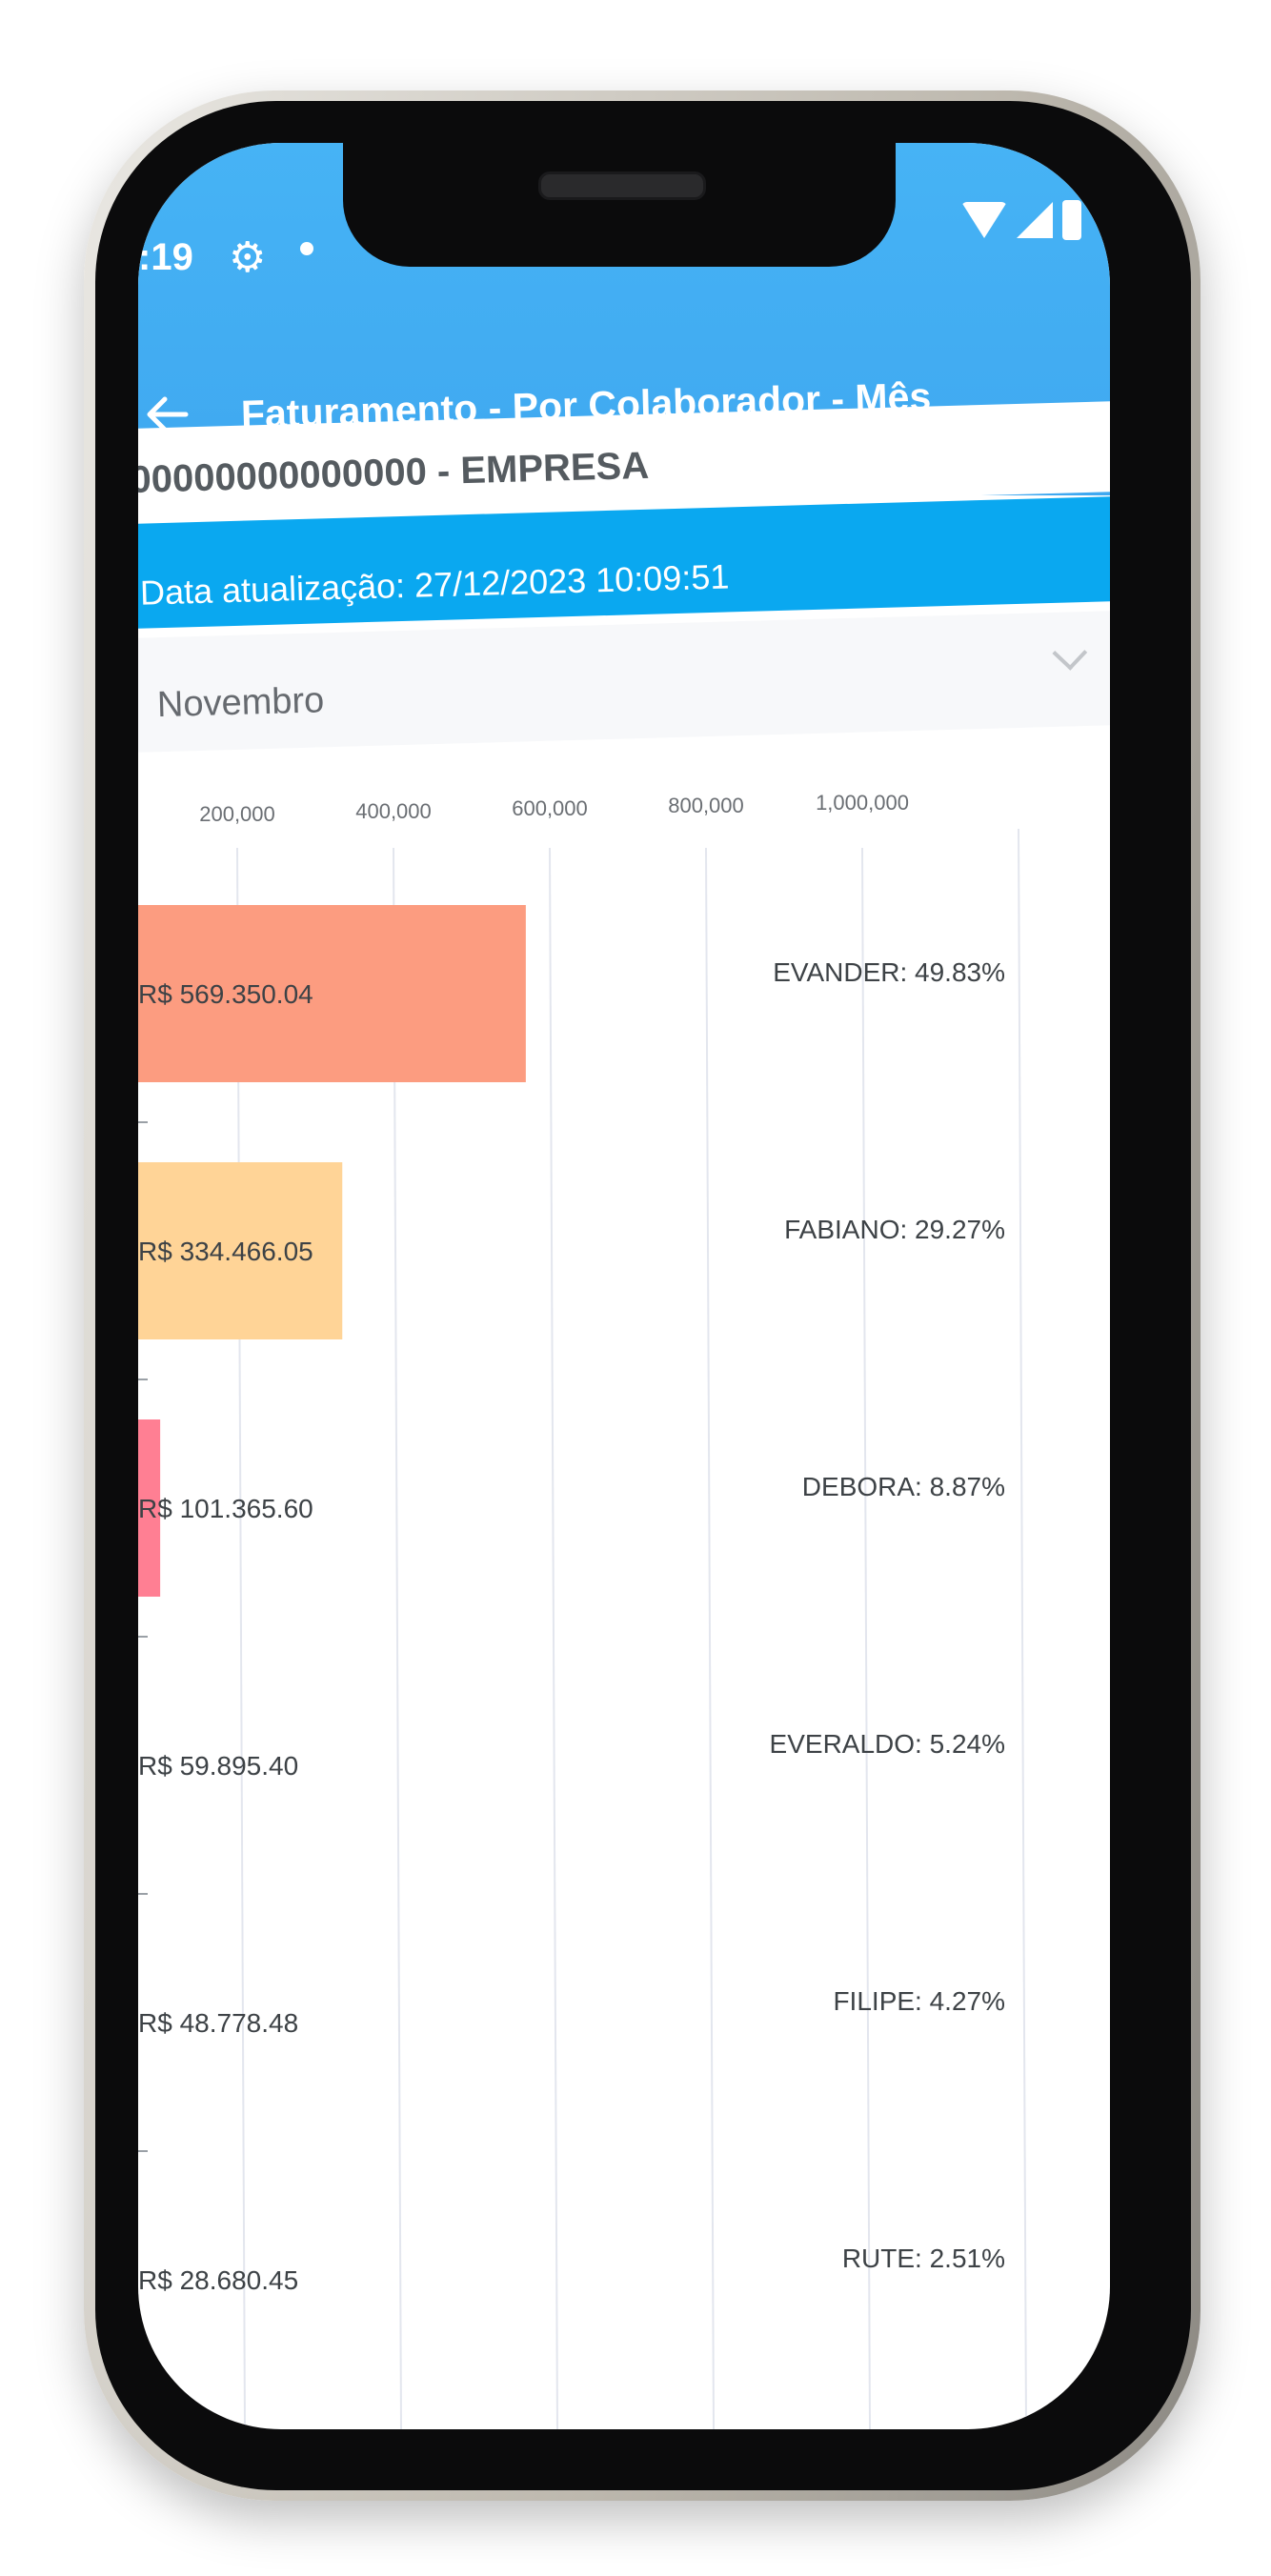  Describe the element at coordinates (240, 703) in the screenshot. I see `month-selected-value: Novembro` at that location.